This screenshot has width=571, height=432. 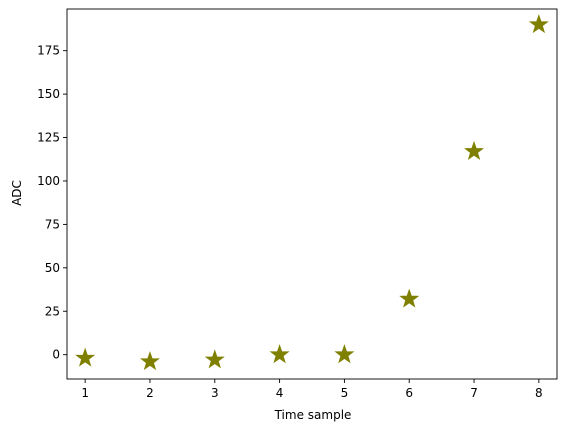 What do you see at coordinates (280, 393) in the screenshot?
I see `x-tick-label: 4` at bounding box center [280, 393].